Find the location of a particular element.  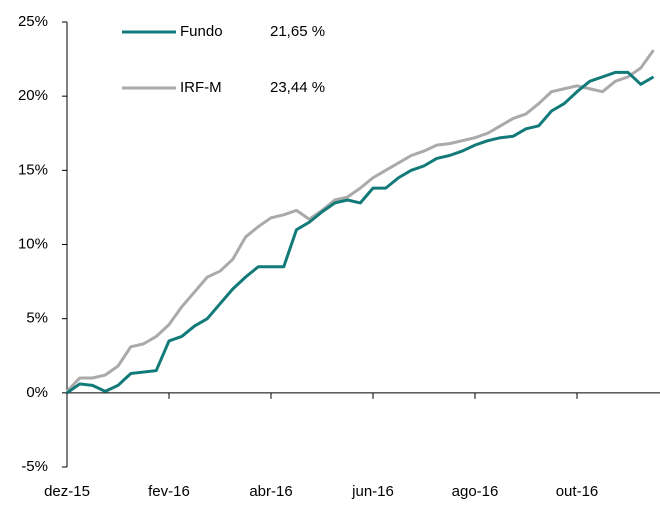

x-tick-label: ago-16 is located at coordinates (475, 491).